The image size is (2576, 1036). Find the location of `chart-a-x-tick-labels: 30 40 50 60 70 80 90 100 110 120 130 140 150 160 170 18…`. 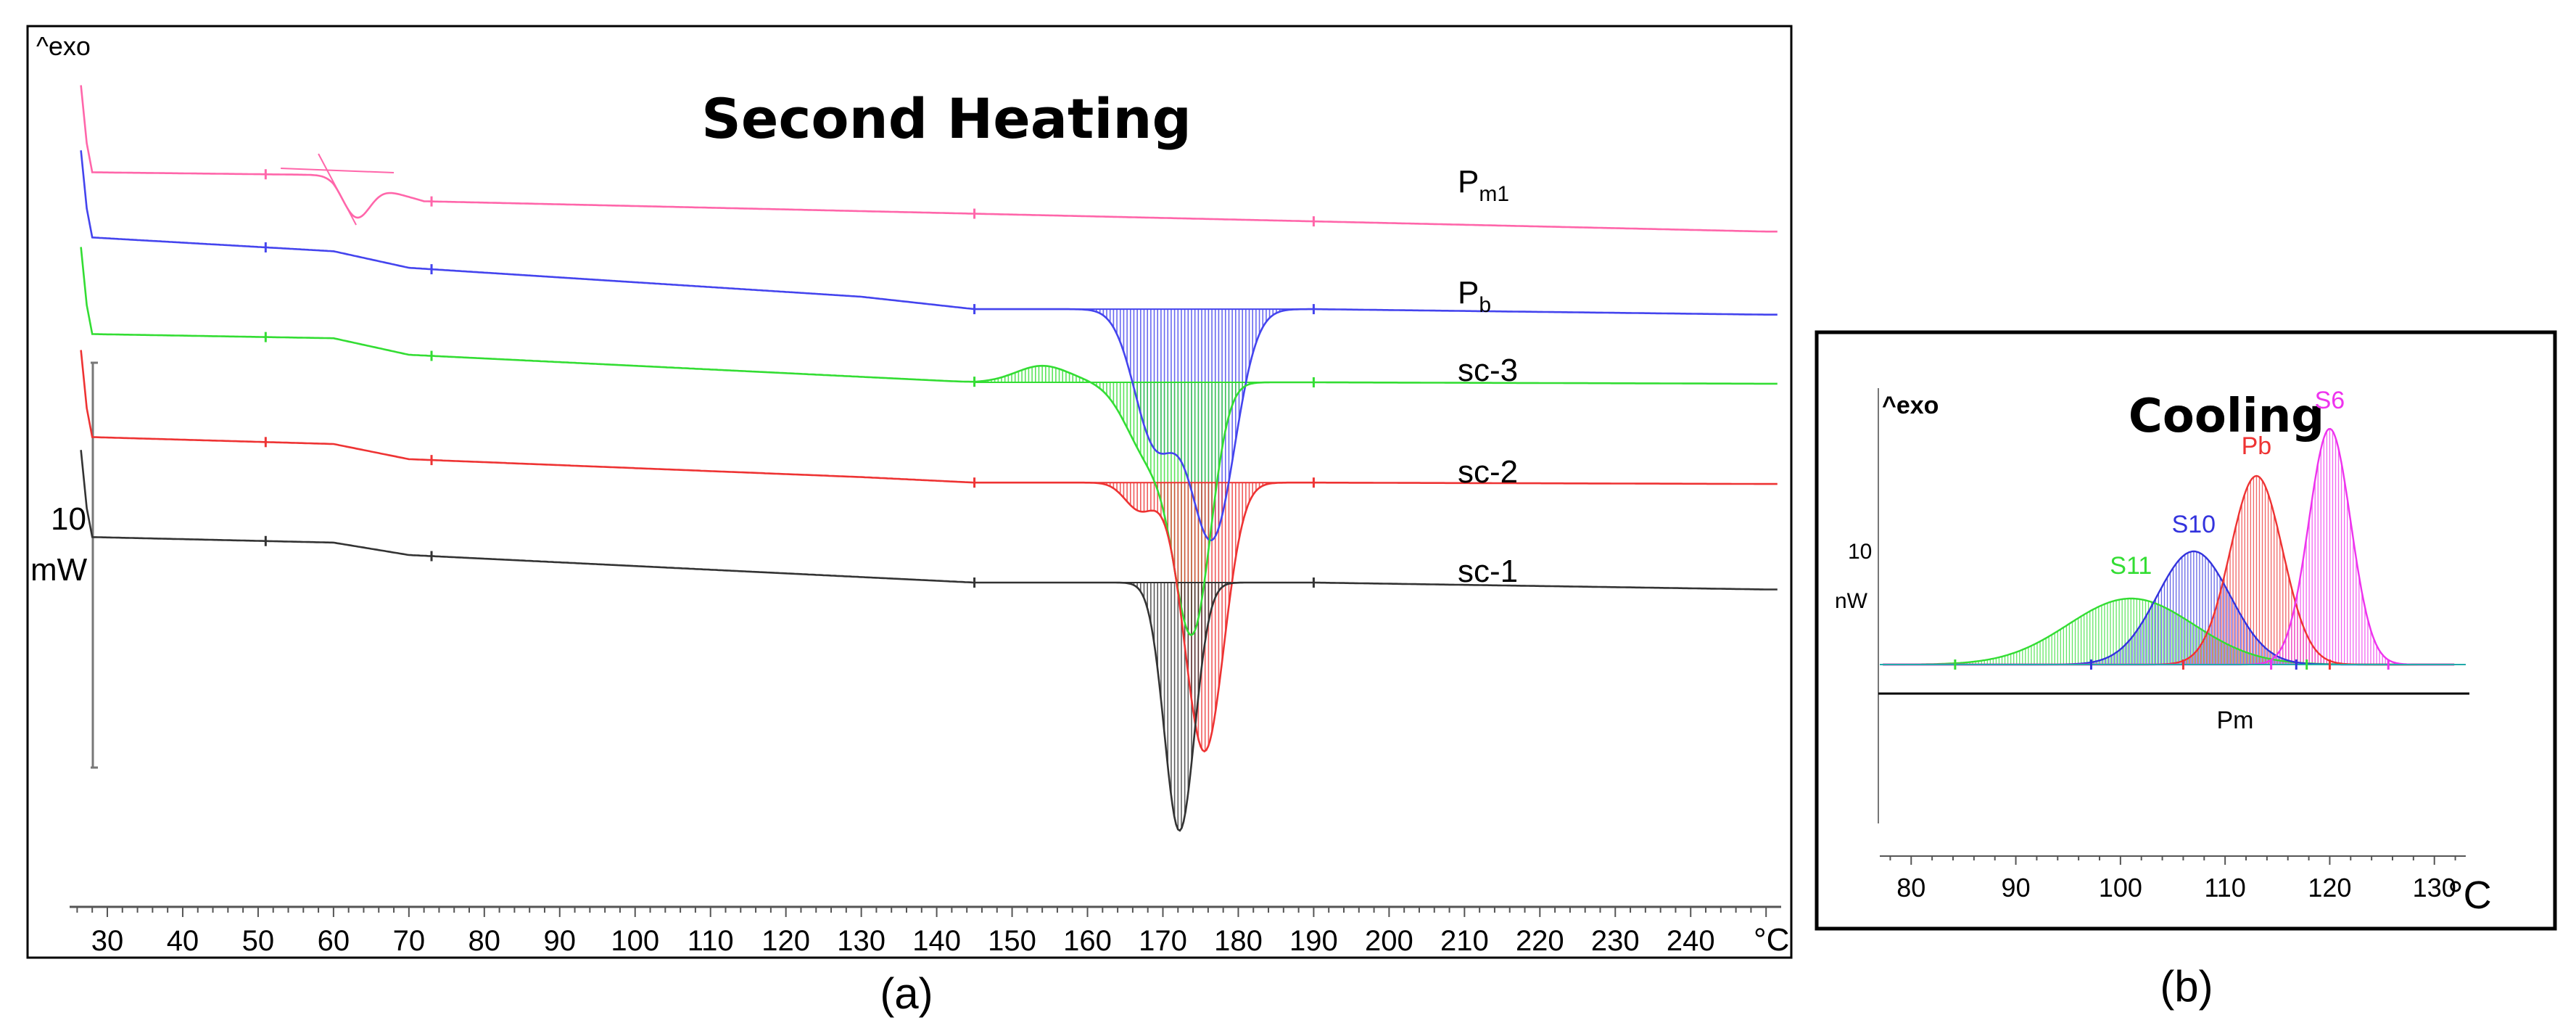

chart-a-x-tick-labels: 30 40 50 60 70 80 90 100 110 120 130 140 150 160 170 18… is located at coordinates (903, 941).